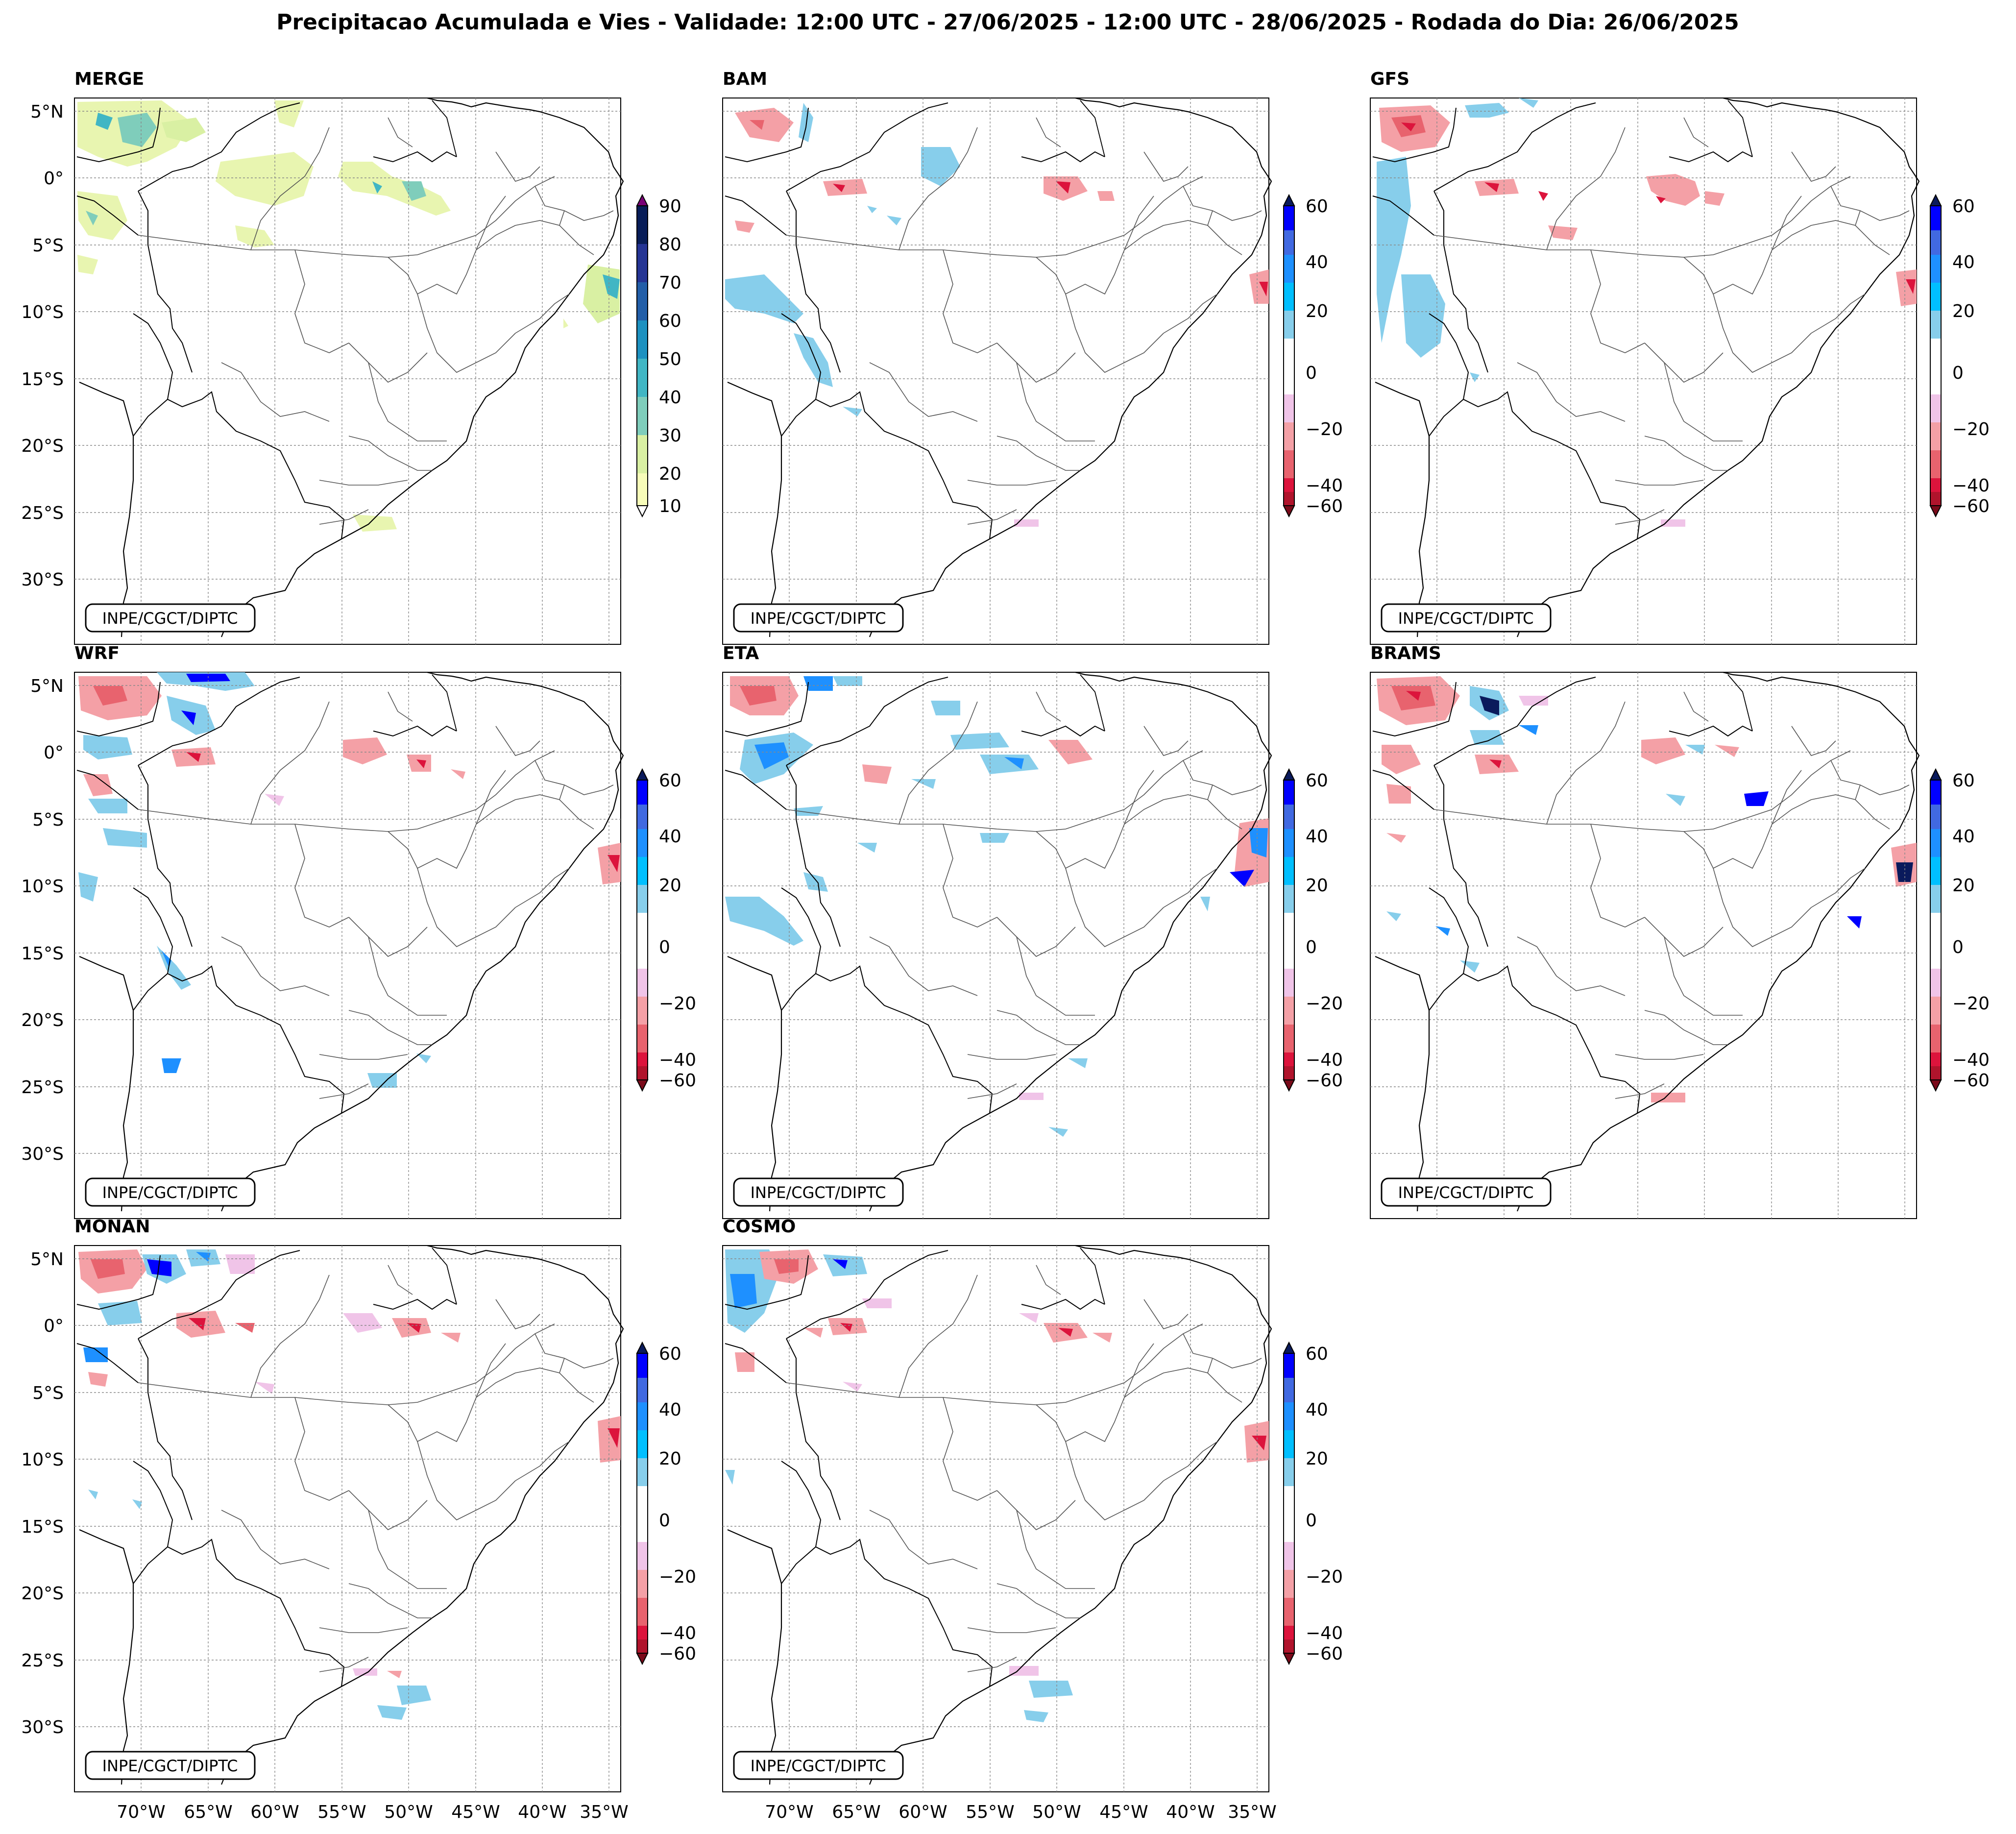 This screenshot has width=2016, height=1834. I want to click on panel-title: WRF, so click(97, 653).